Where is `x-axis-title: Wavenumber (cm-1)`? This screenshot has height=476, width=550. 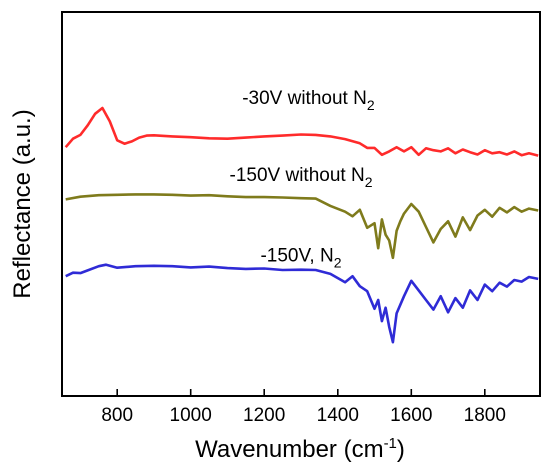
x-axis-title: Wavenumber (cm-1) is located at coordinates (300, 449).